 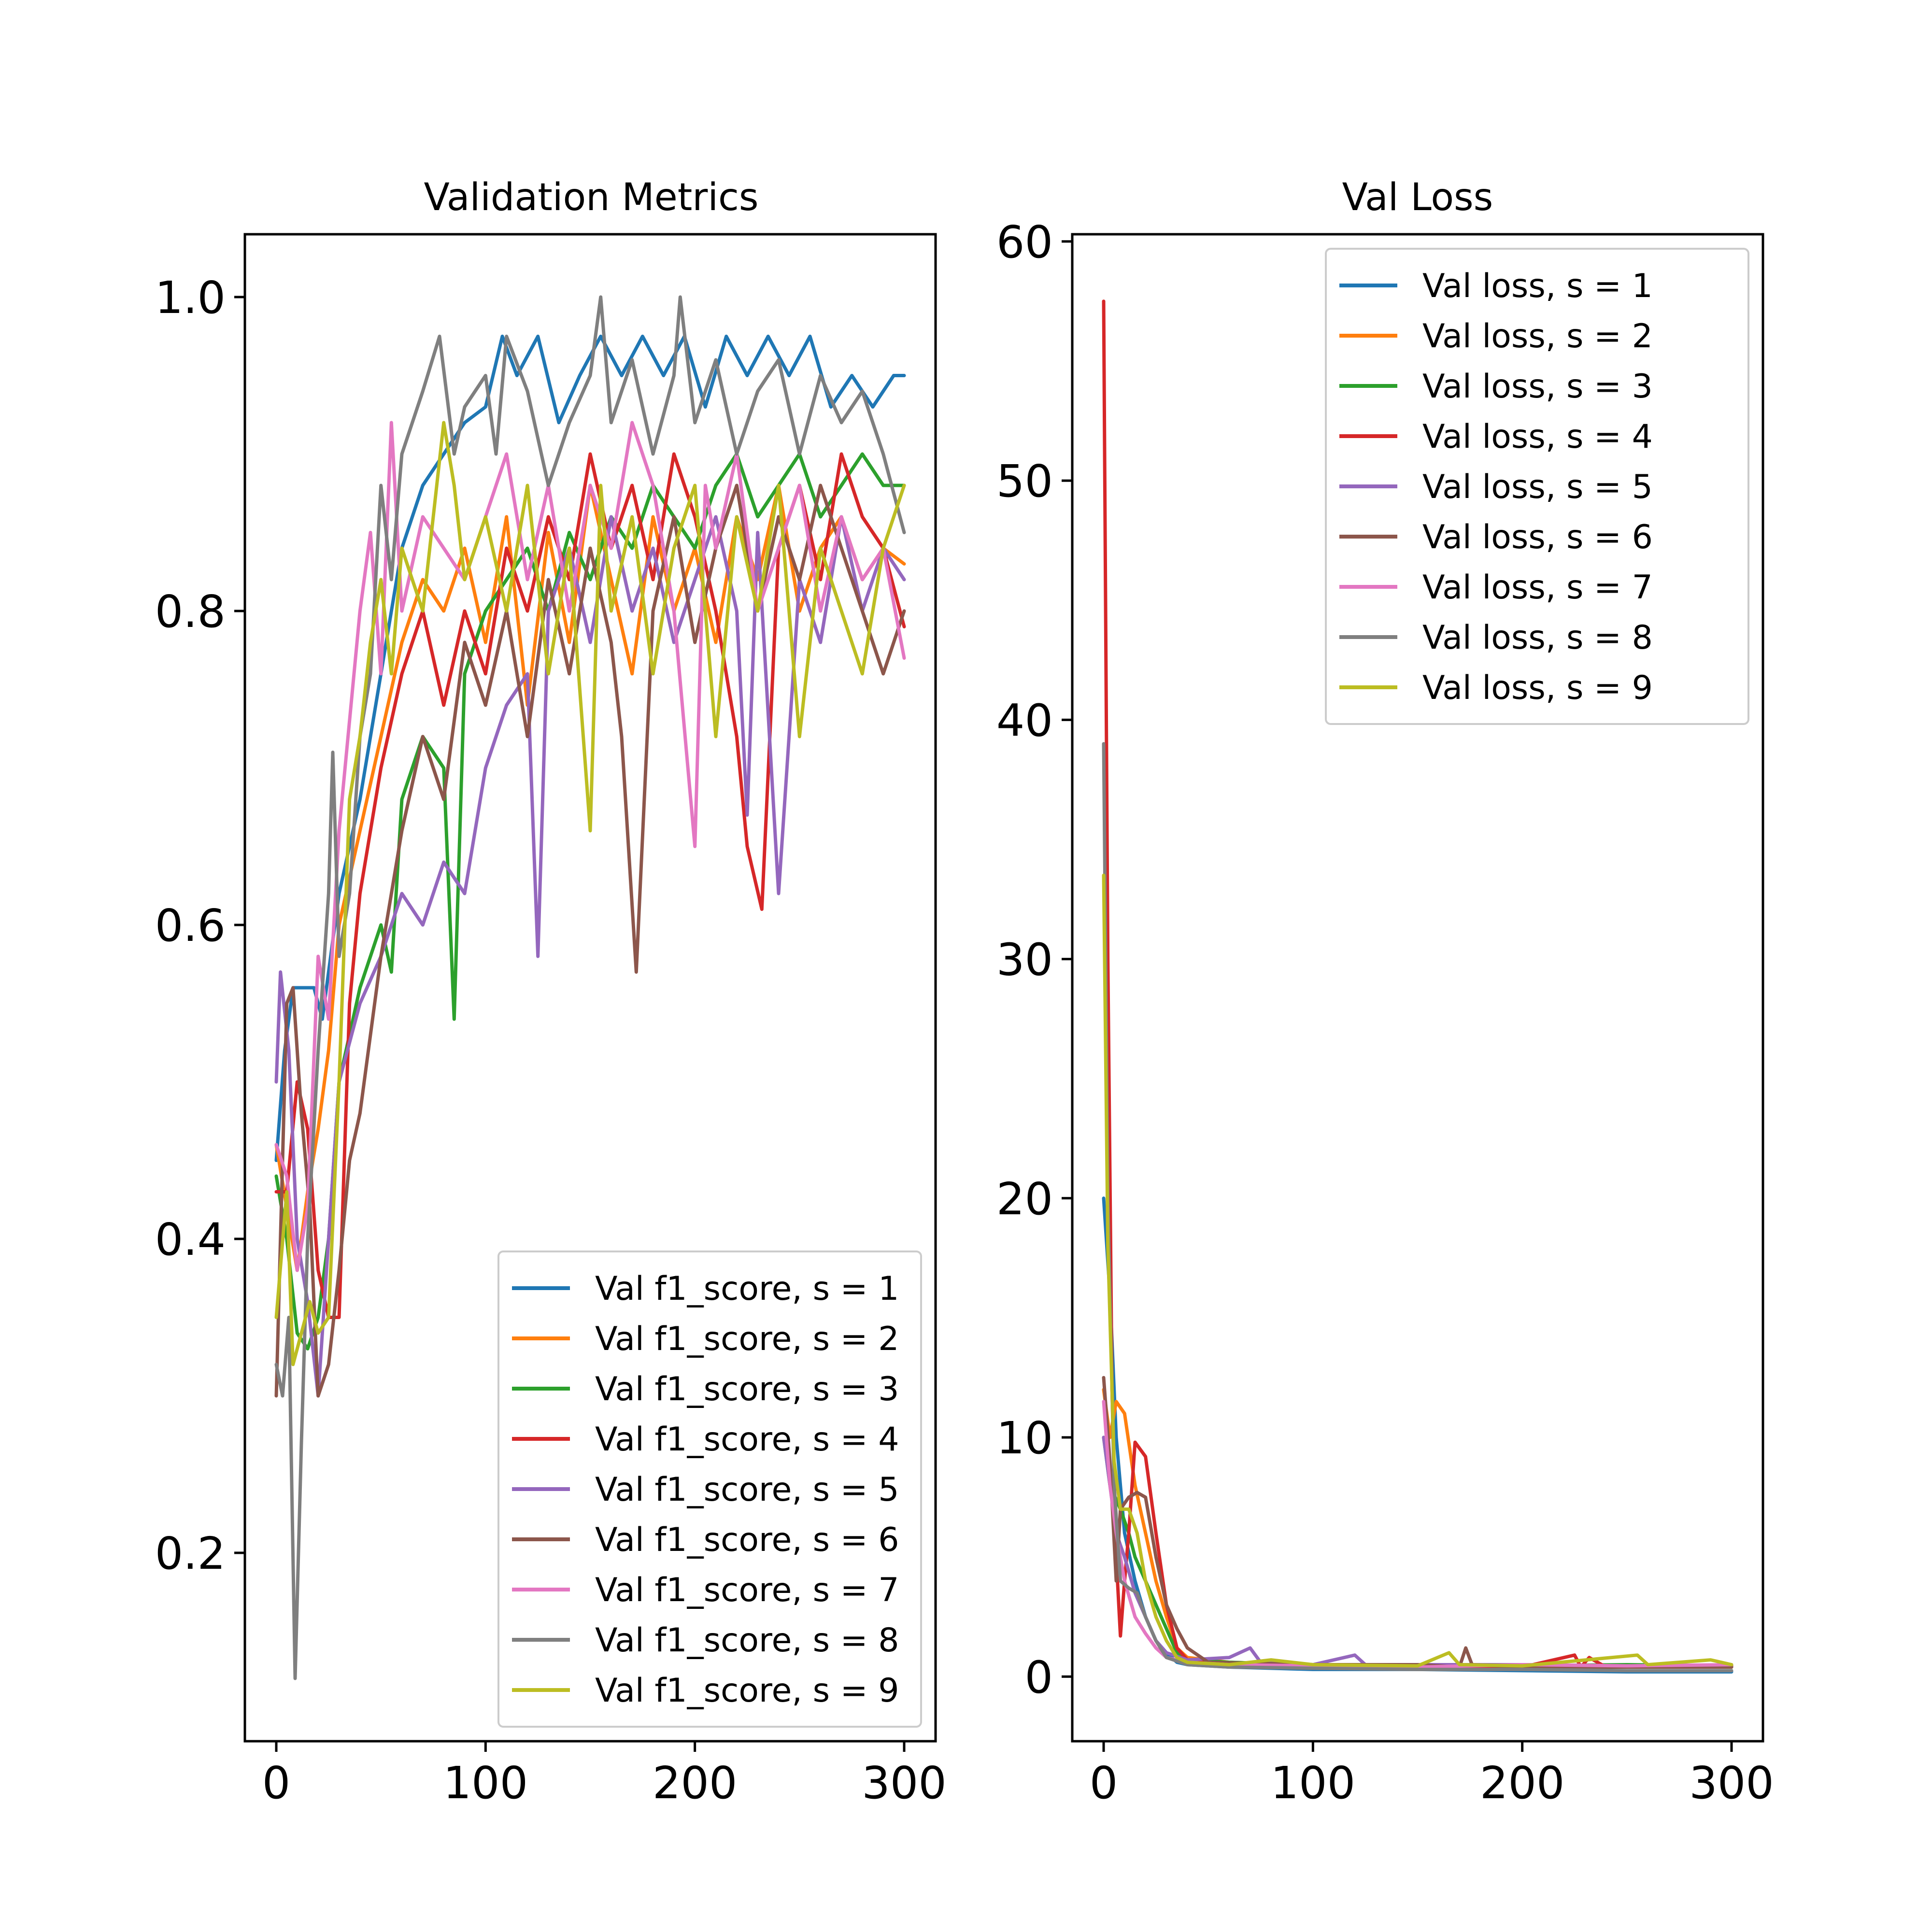 I want to click on y-tick-label: 60, so click(x=1024, y=242).